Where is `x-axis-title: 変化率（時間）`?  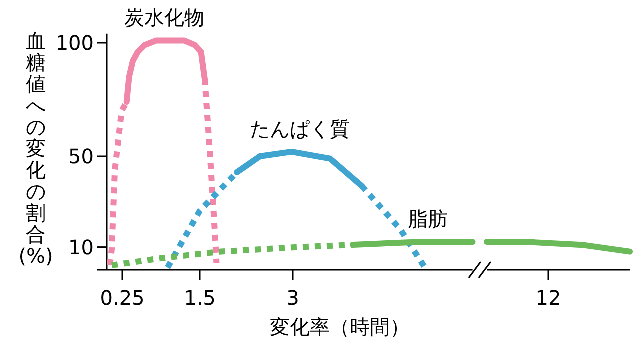
x-axis-title: 変化率（時間） is located at coordinates (340, 327).